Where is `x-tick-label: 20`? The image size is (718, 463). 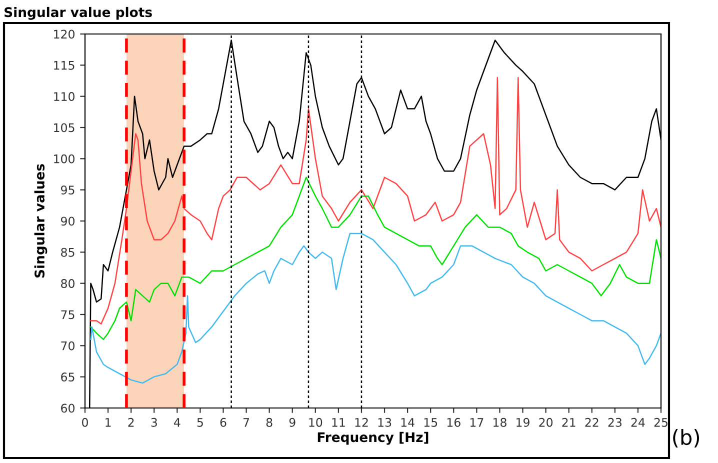 x-tick-label: 20 is located at coordinates (546, 422).